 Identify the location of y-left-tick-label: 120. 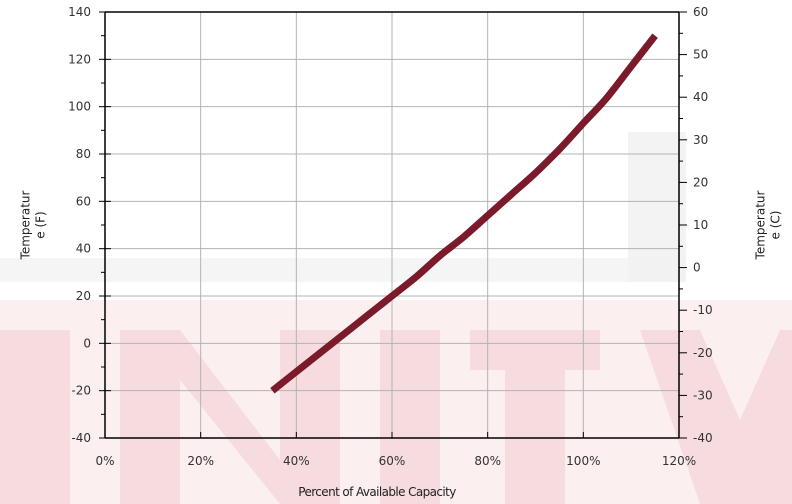
(79, 59).